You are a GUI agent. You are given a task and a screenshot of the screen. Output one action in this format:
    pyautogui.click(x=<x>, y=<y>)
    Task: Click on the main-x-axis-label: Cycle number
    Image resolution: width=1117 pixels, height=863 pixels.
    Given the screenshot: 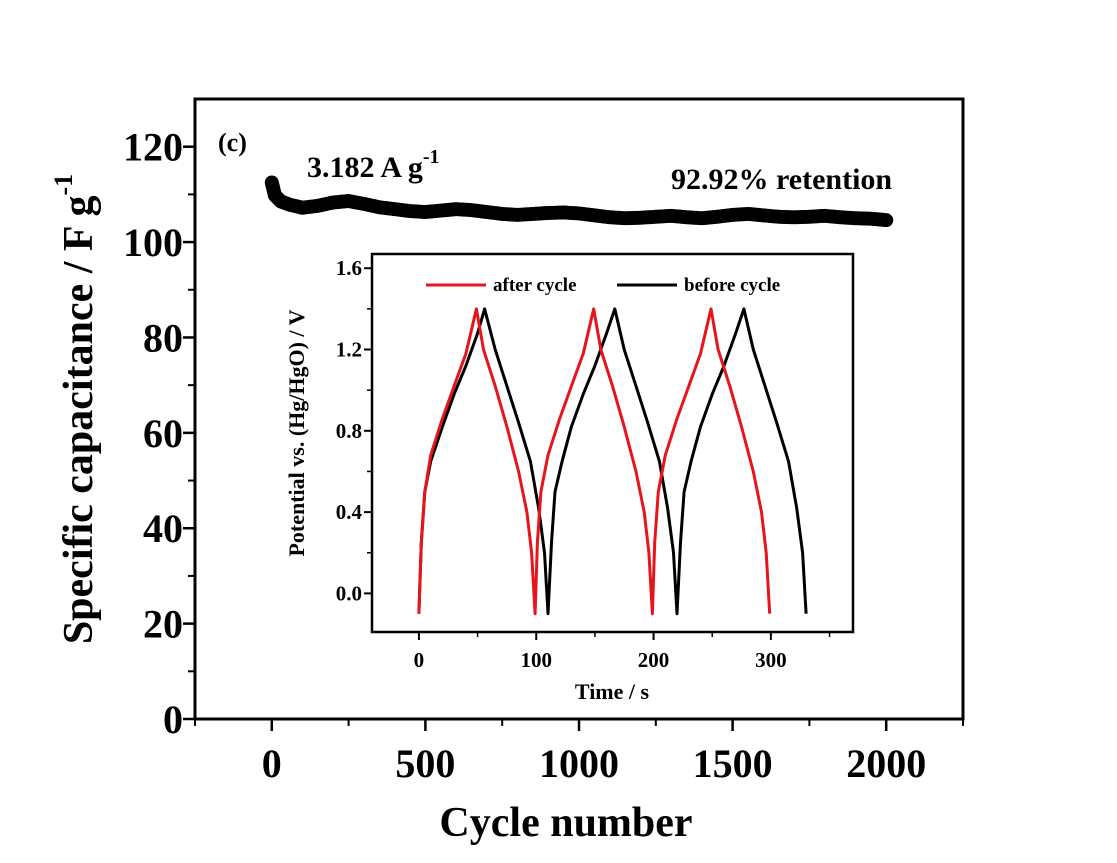 What is the action you would take?
    pyautogui.click(x=565, y=823)
    